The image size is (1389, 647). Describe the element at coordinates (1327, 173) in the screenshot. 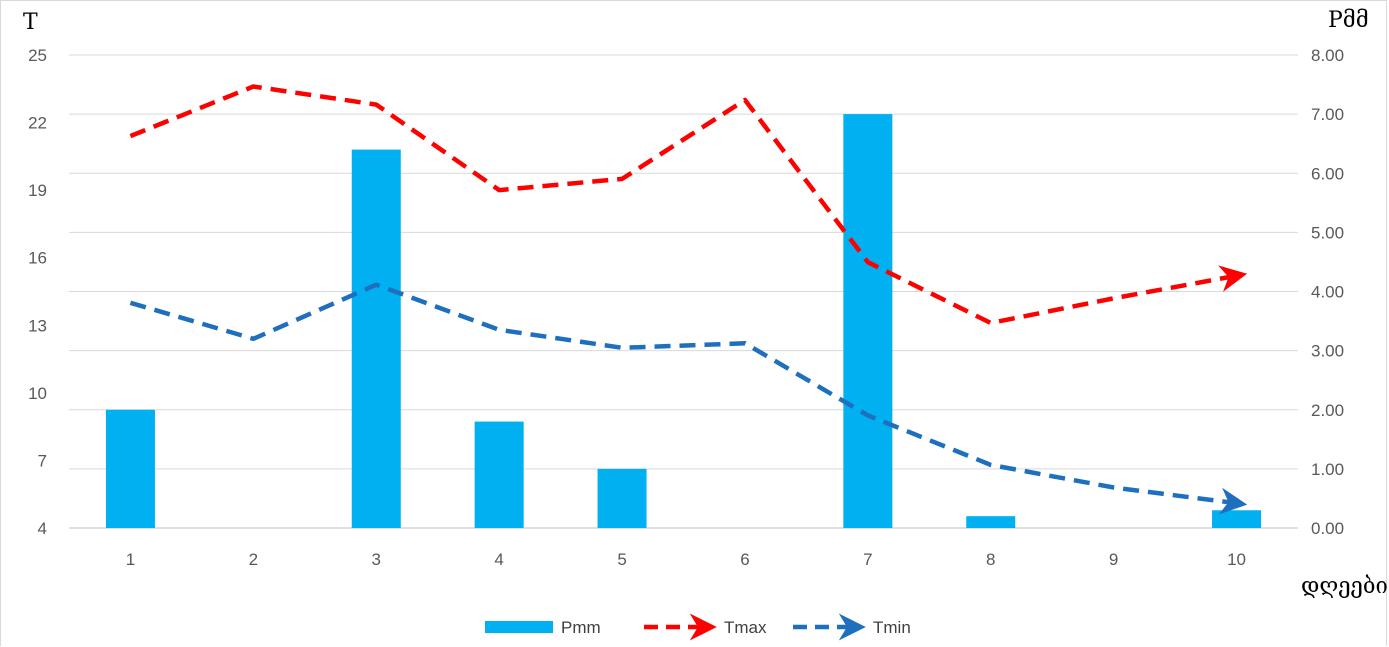

I see `right-axis-tick-label: 6.00` at that location.